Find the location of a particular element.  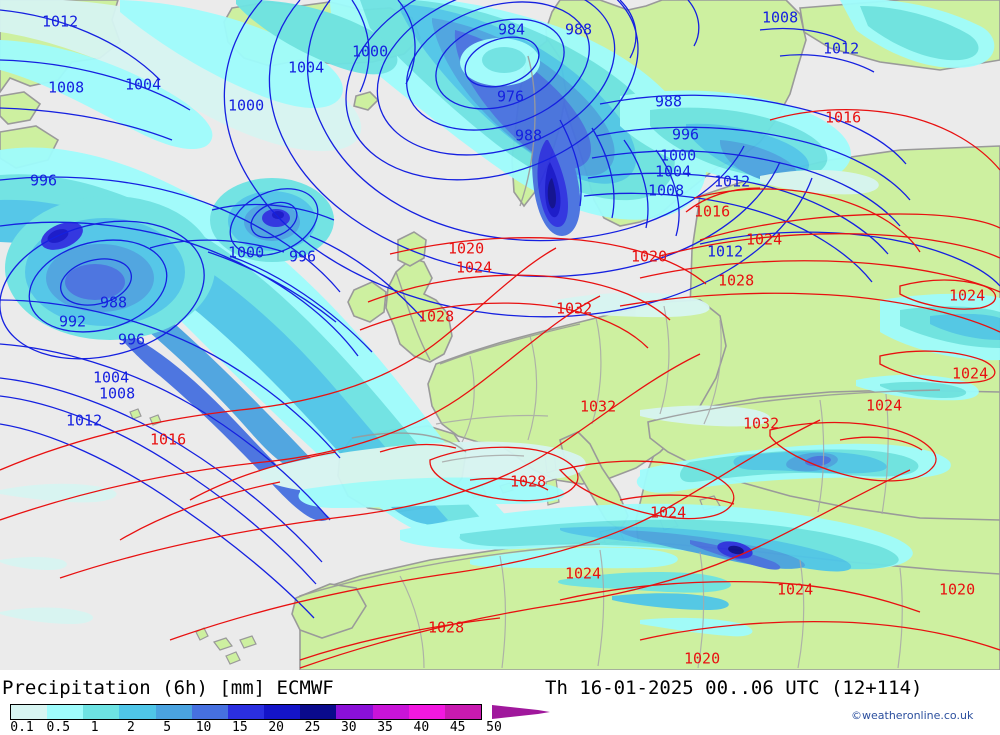

colorbar-tick: 5 is located at coordinates (167, 727).